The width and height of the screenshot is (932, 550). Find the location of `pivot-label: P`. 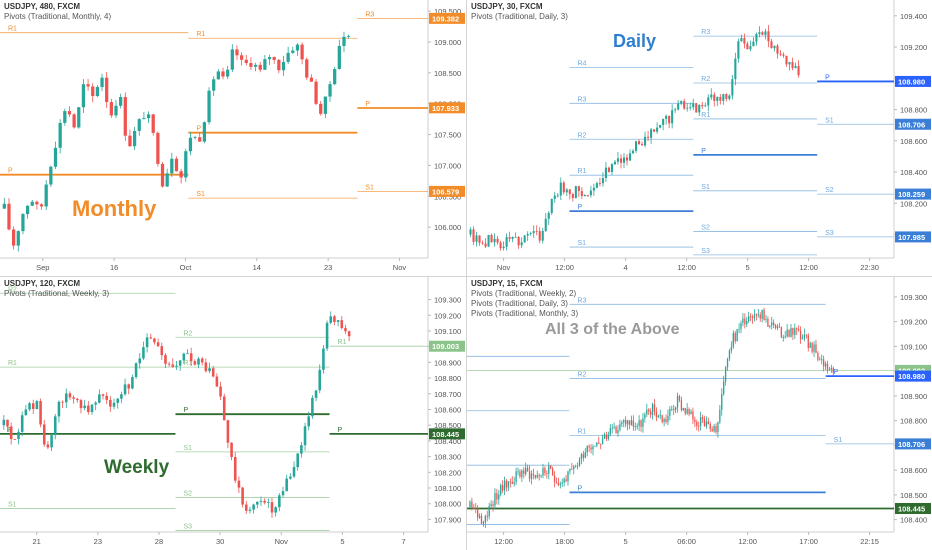

pivot-label: P is located at coordinates (579, 207).